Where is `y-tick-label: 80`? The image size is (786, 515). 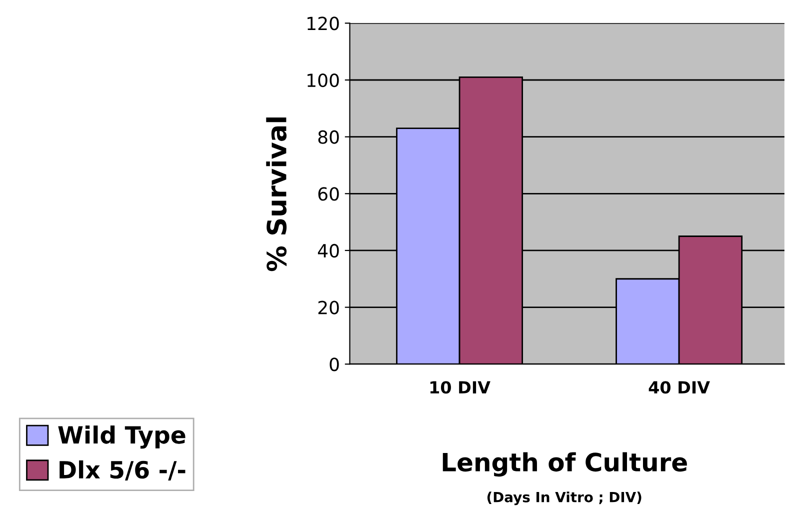 y-tick-label: 80 is located at coordinates (328, 137).